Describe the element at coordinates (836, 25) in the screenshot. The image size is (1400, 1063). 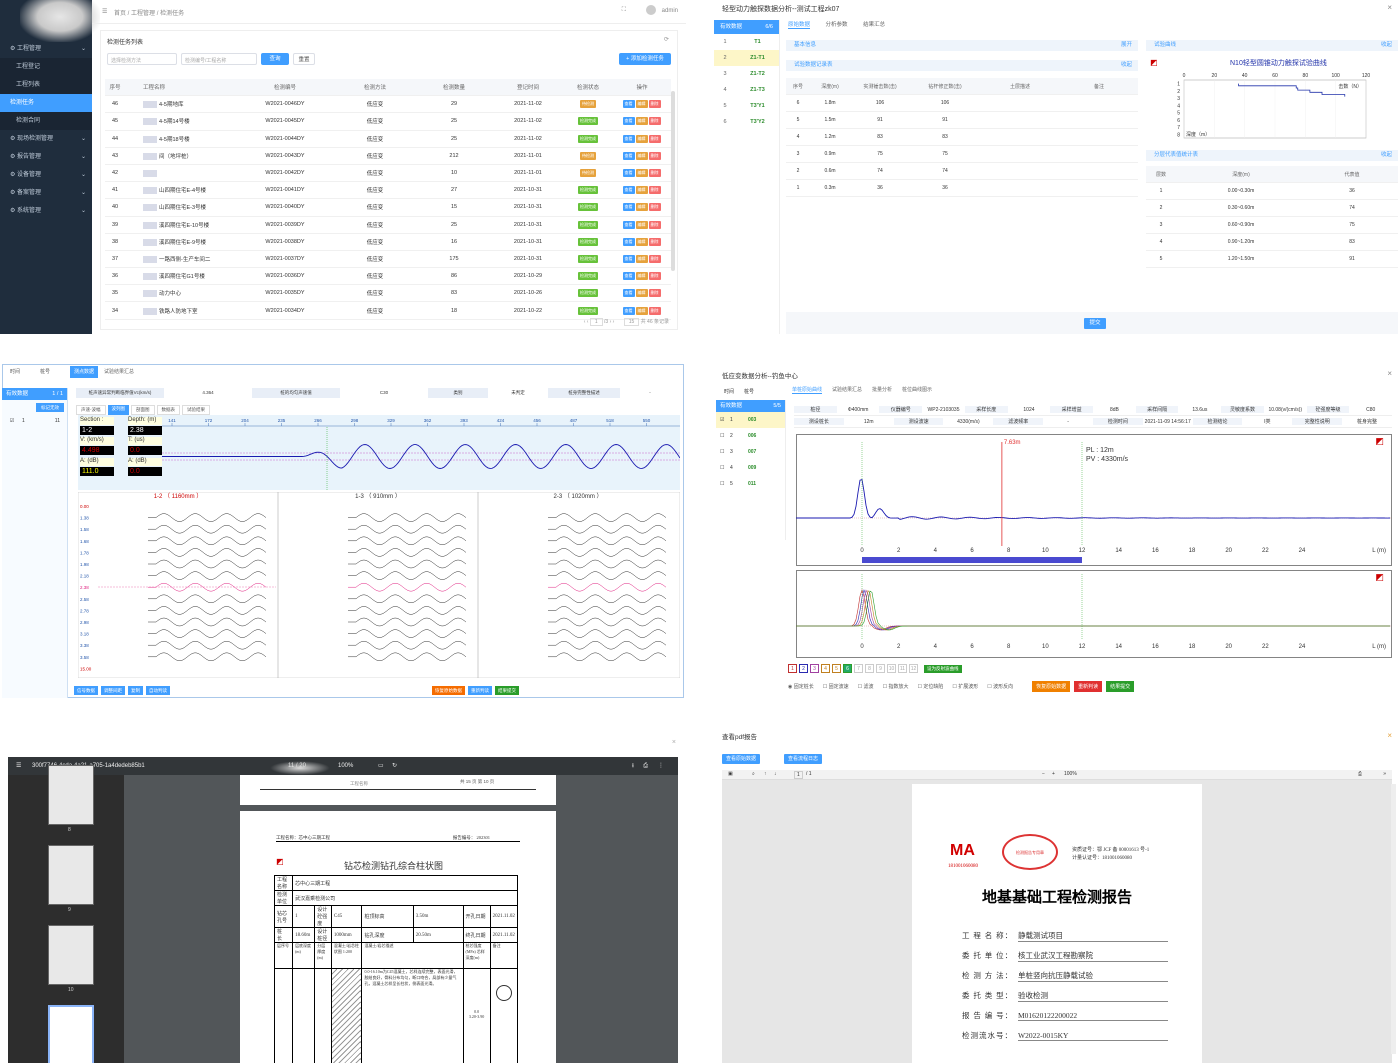
I see `tab-params: 分析参数` at that location.